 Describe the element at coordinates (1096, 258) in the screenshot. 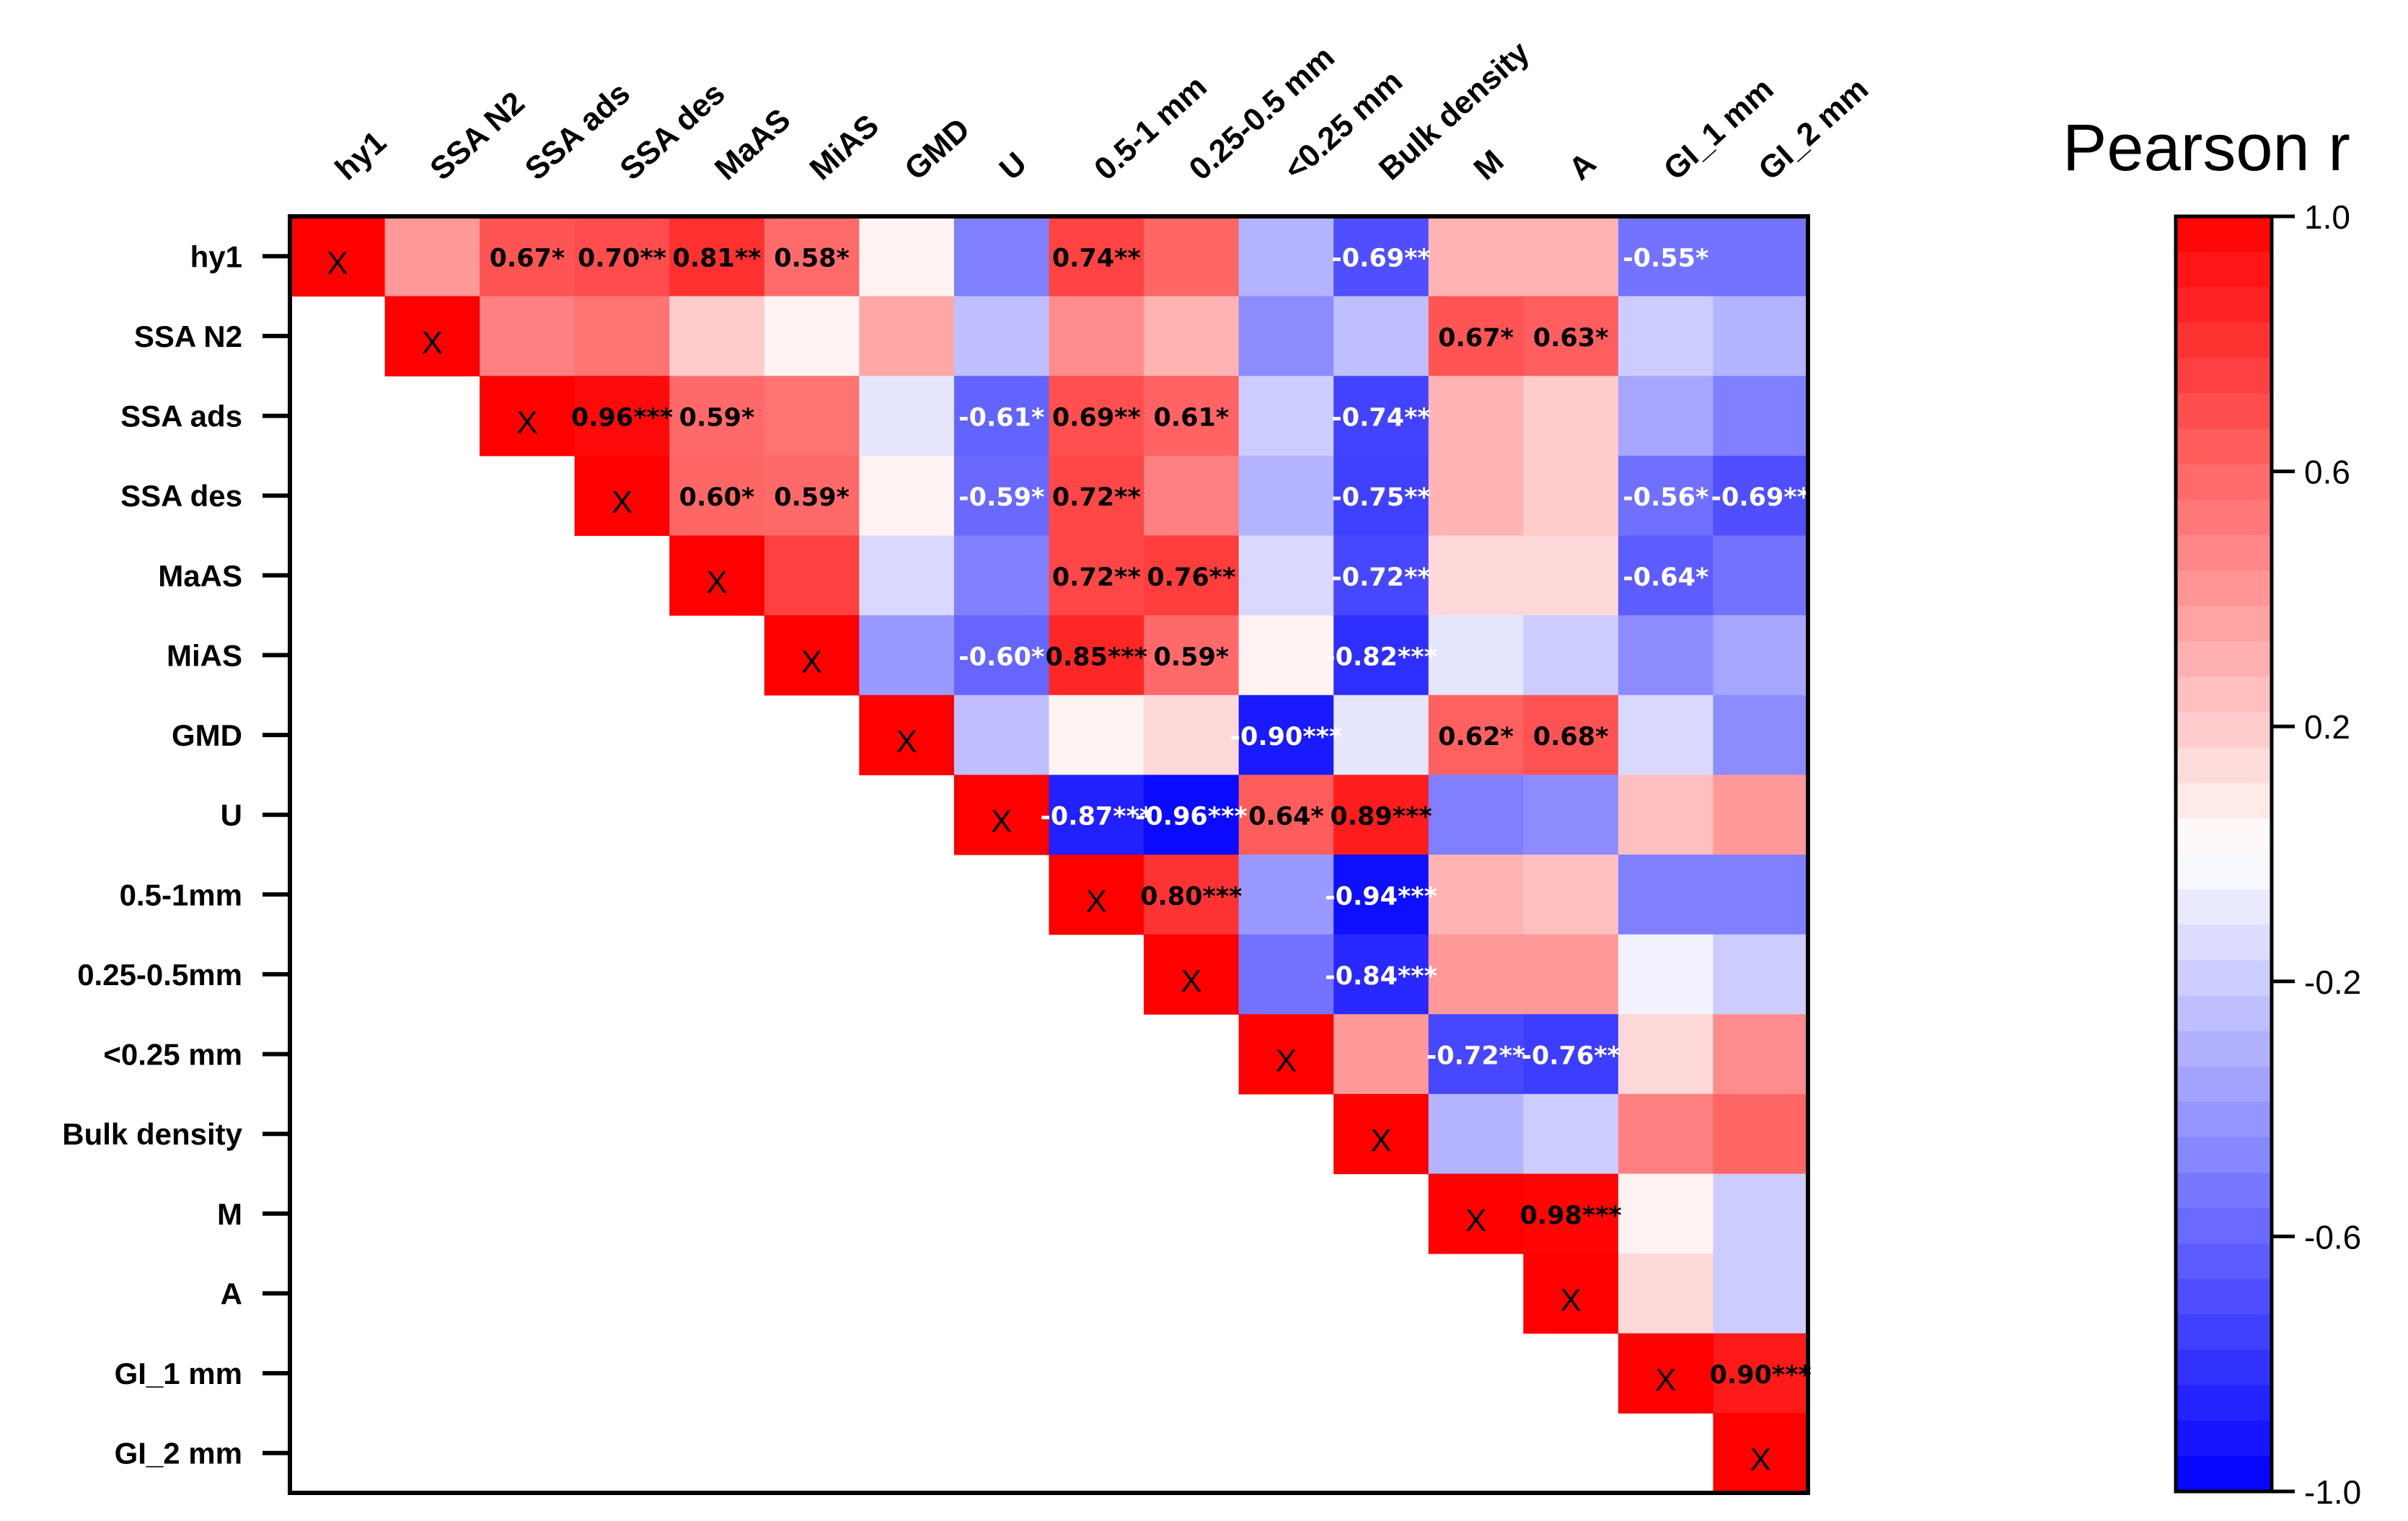

I see `correlation-label: 0.74**` at that location.